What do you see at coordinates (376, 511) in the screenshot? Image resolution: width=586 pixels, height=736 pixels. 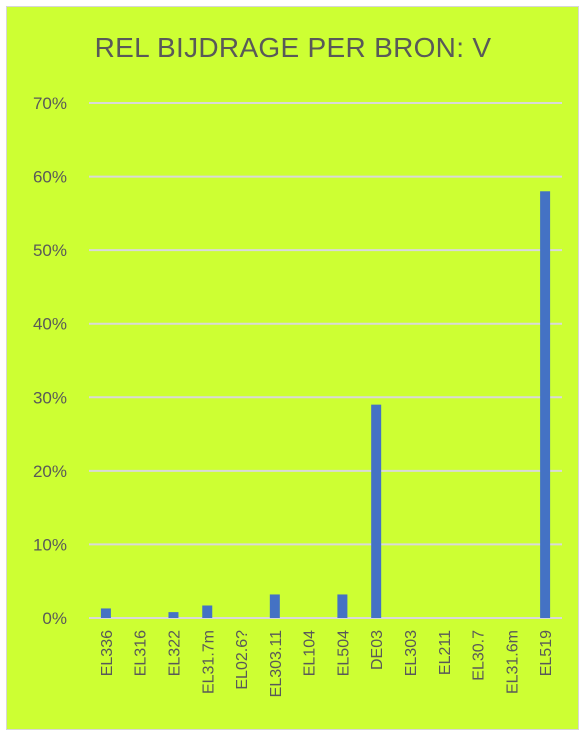 I see `bar-DE03` at bounding box center [376, 511].